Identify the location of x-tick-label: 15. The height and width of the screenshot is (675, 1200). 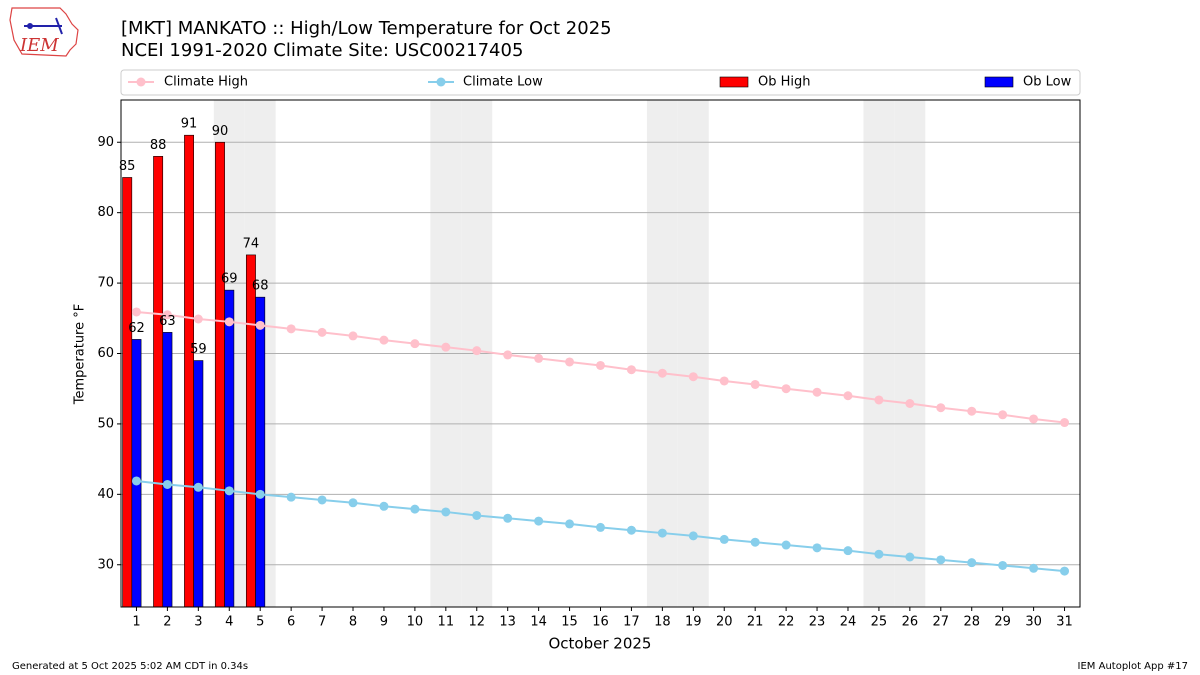
(569, 622).